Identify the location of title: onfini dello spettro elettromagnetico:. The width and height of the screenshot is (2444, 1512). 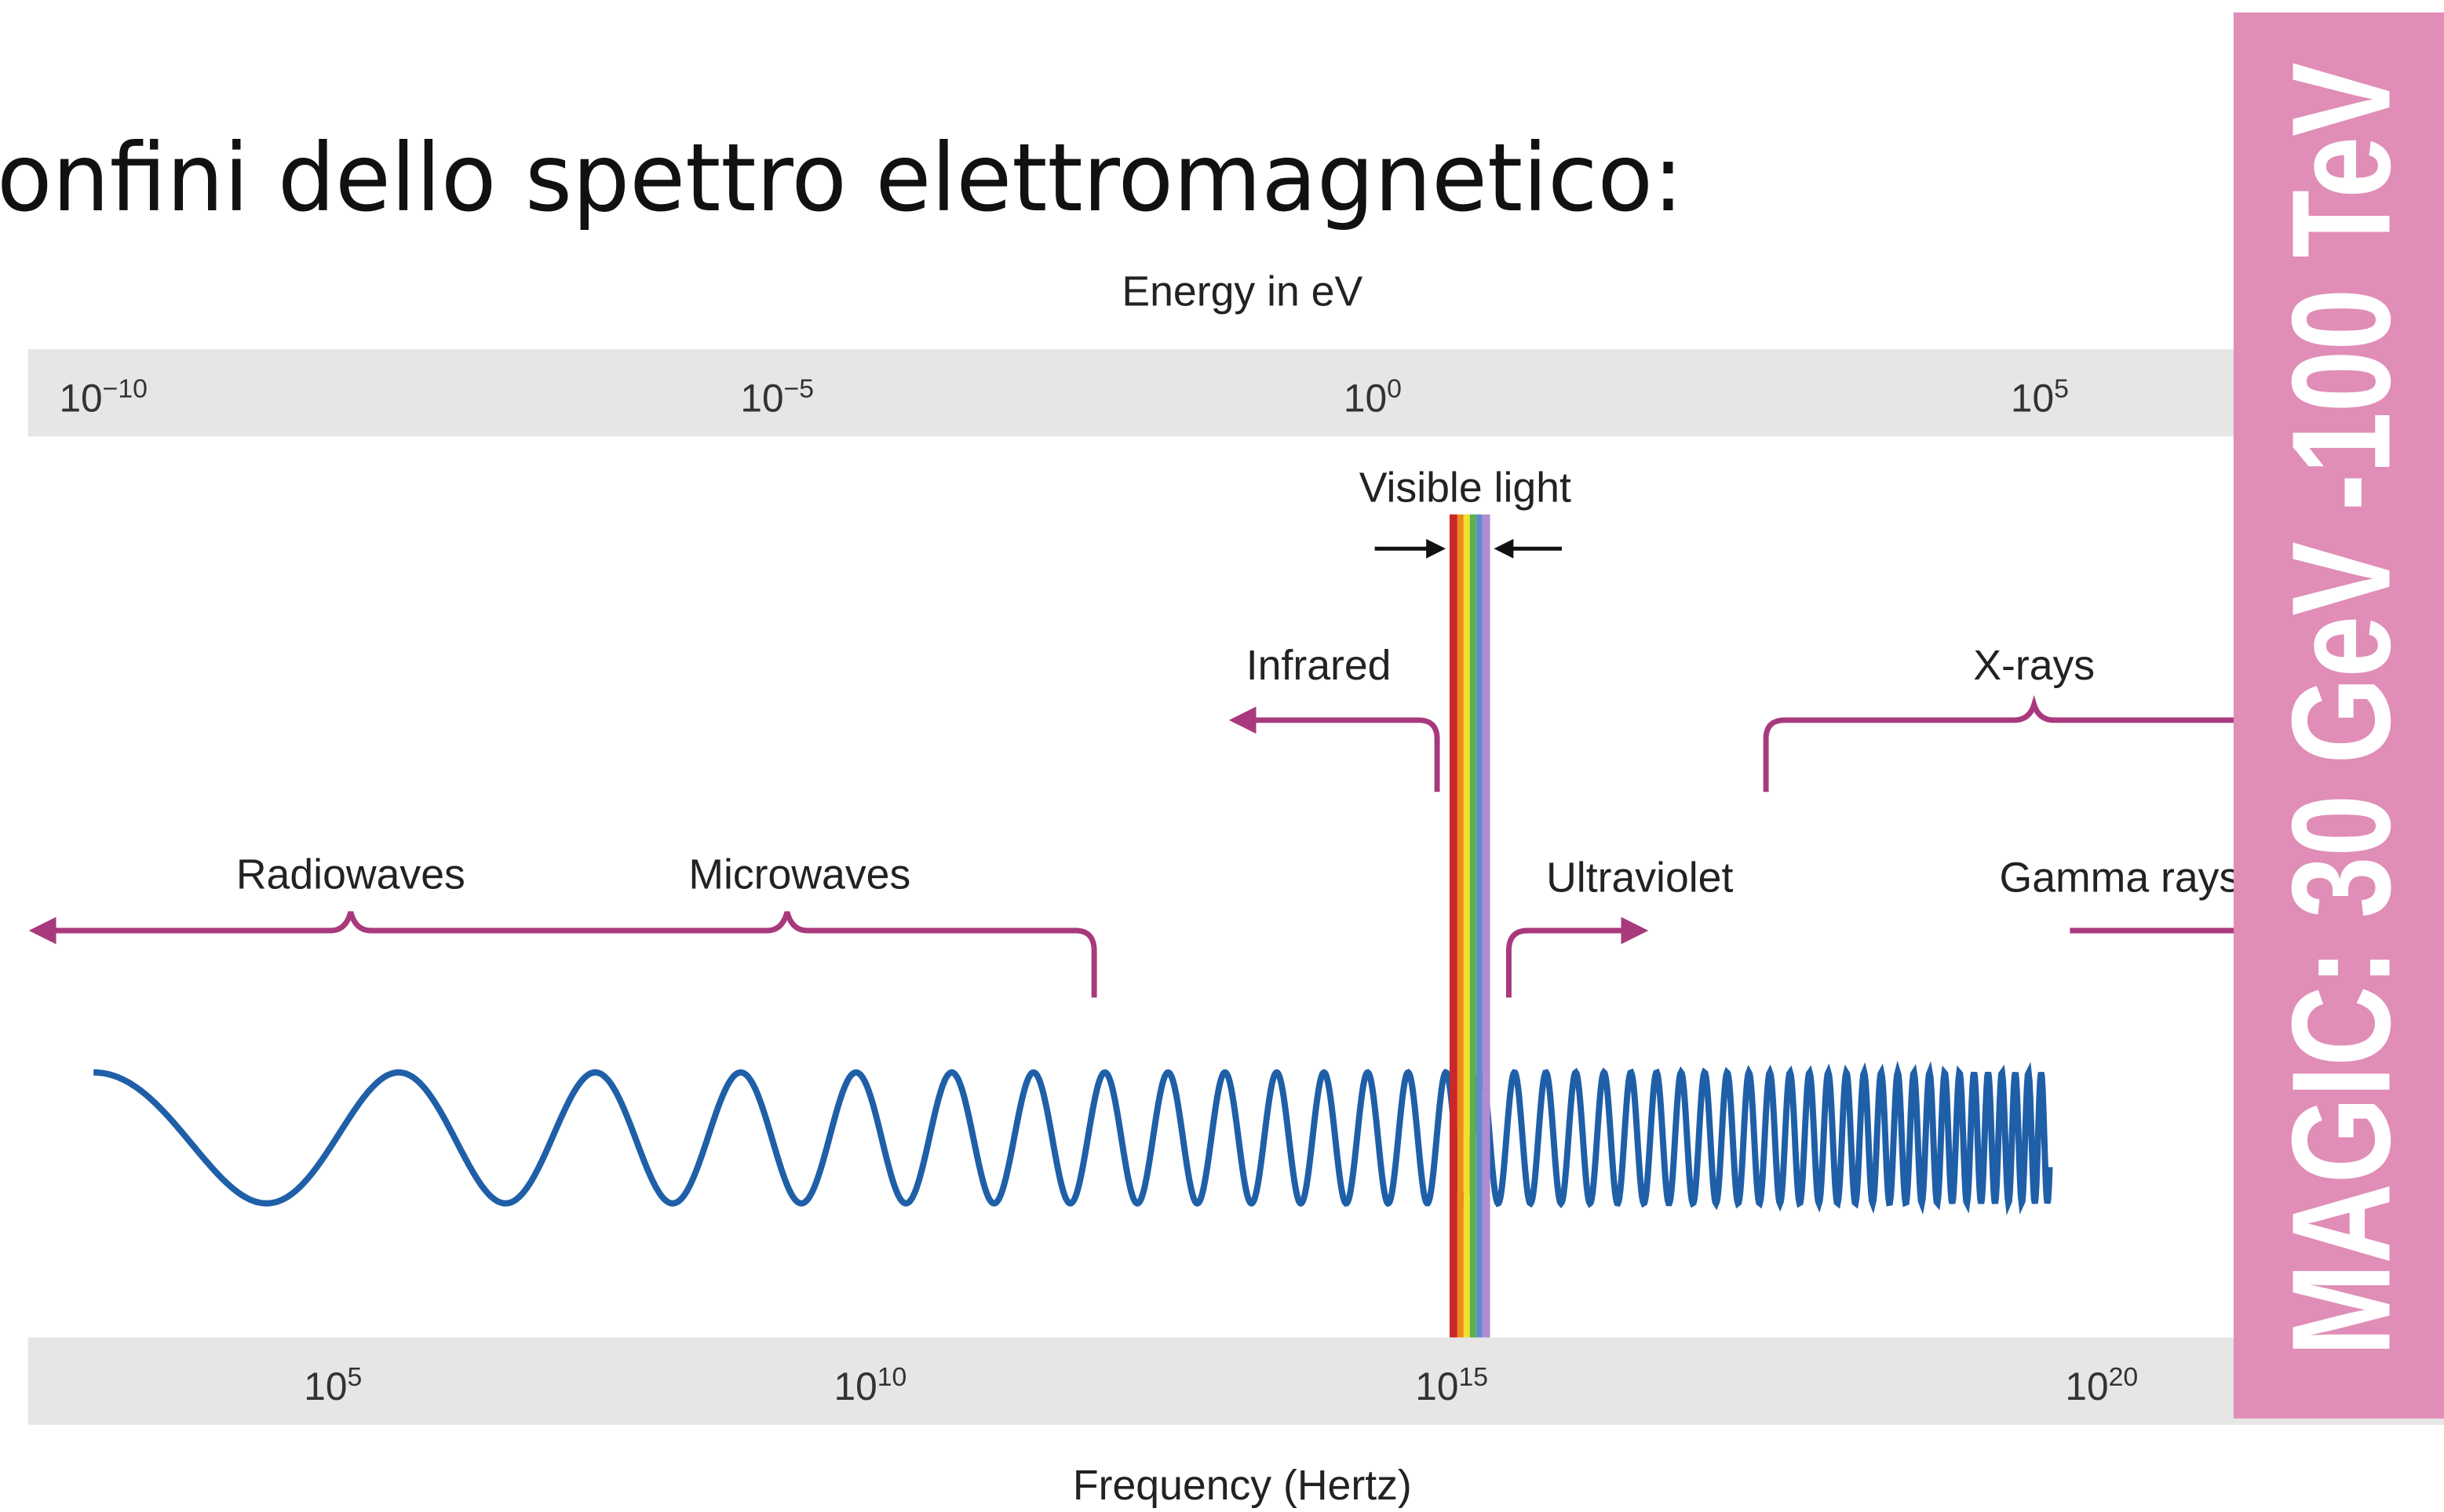
(841, 179).